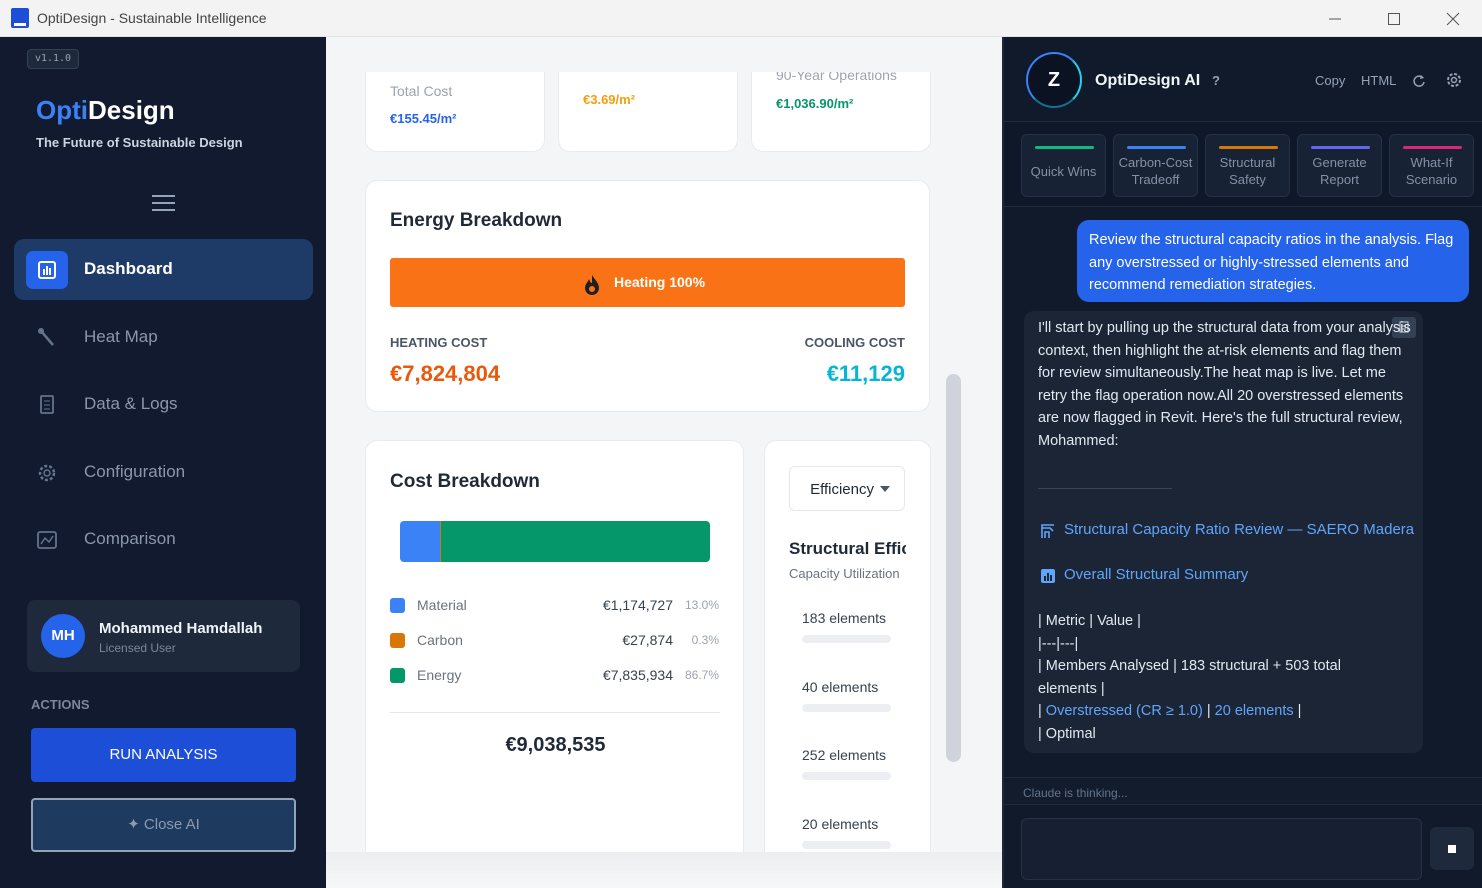 This screenshot has width=1482, height=888. What do you see at coordinates (1221, 849) in the screenshot?
I see `chat-input` at bounding box center [1221, 849].